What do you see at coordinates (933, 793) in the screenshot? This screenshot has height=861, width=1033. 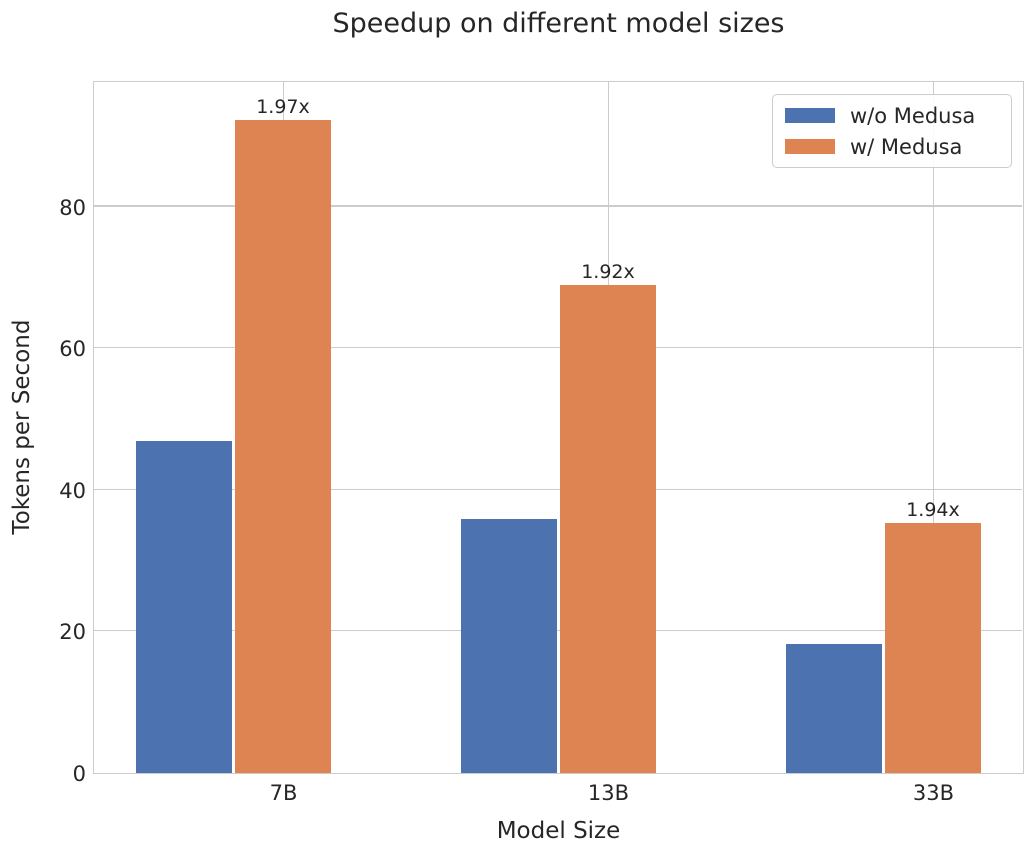 I see `x-tick-label: 33B` at bounding box center [933, 793].